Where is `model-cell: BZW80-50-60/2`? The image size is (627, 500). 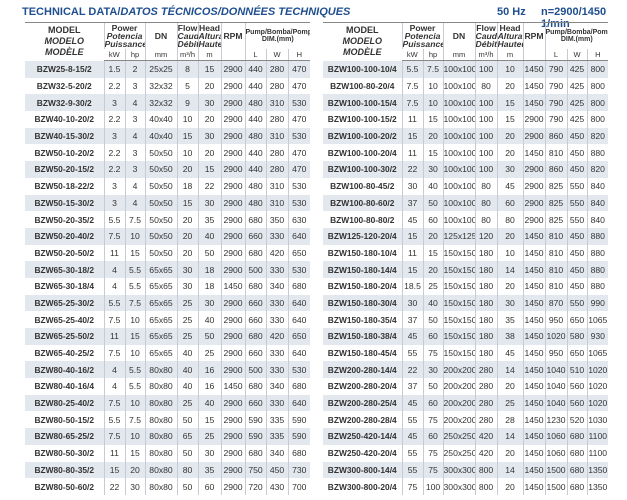
model-cell: BZW80-50-60/2 is located at coordinates (64, 486).